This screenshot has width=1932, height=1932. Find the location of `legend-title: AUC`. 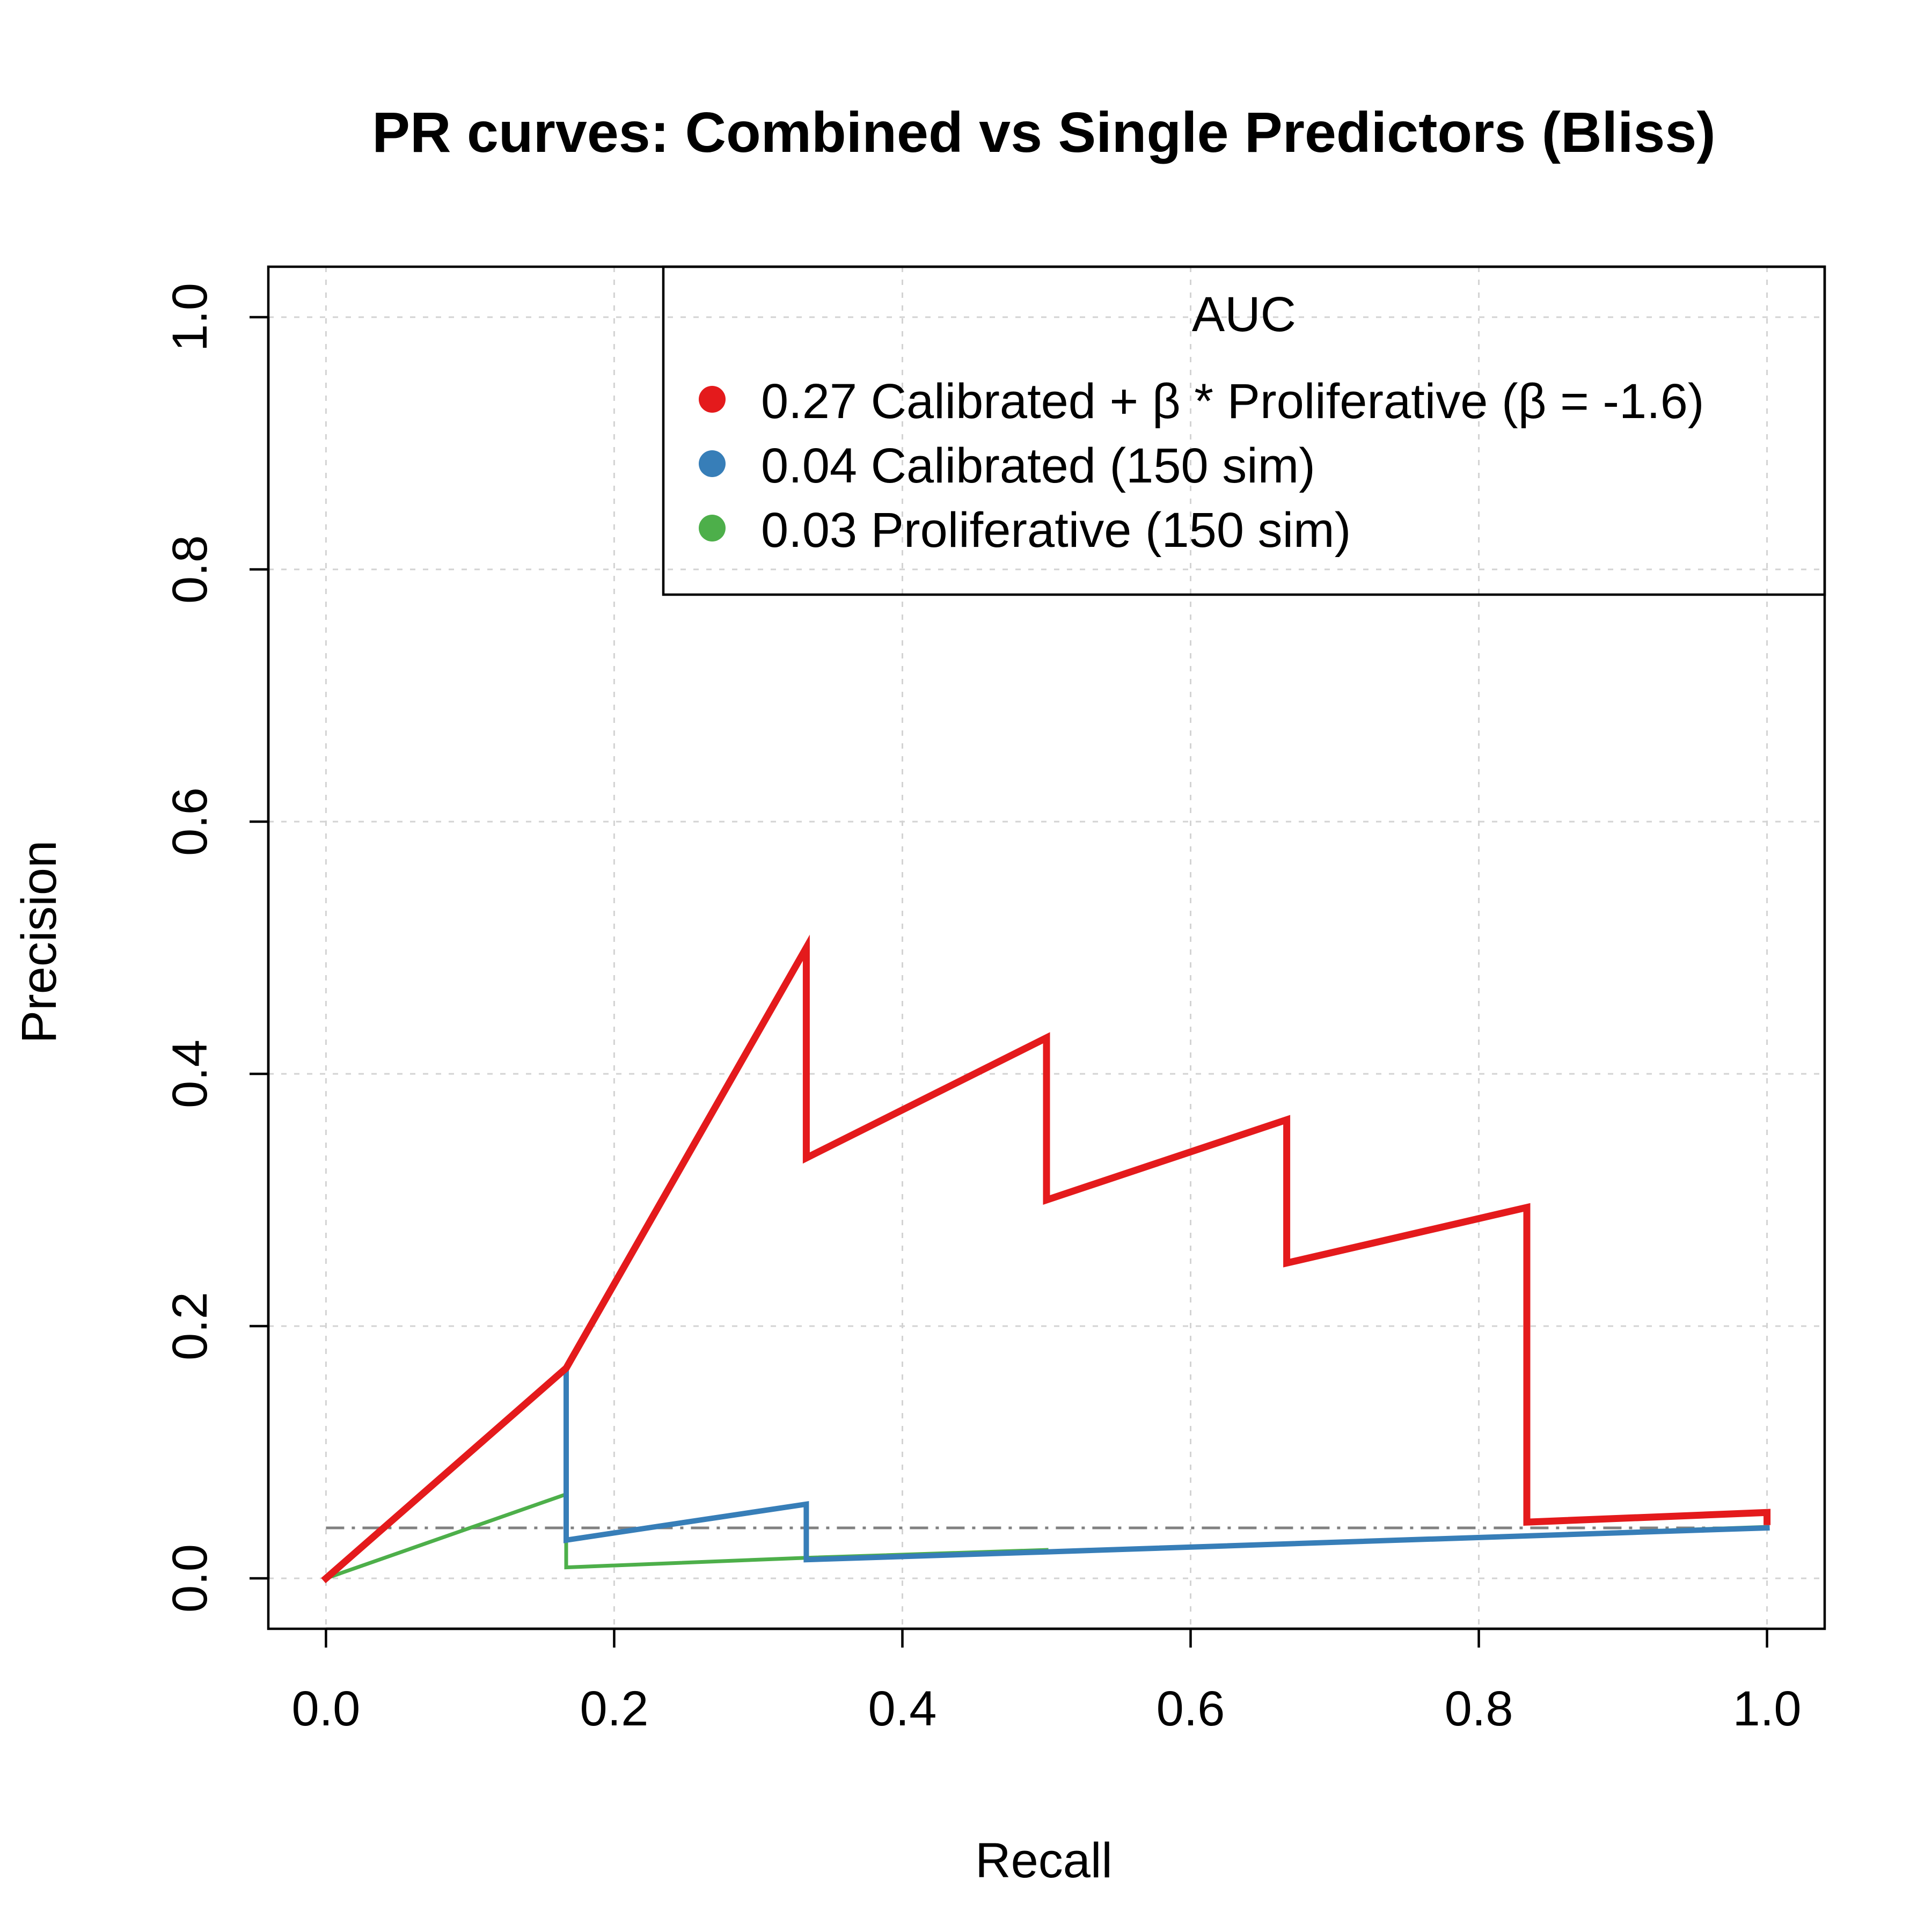

legend-title: AUC is located at coordinates (1244, 314).